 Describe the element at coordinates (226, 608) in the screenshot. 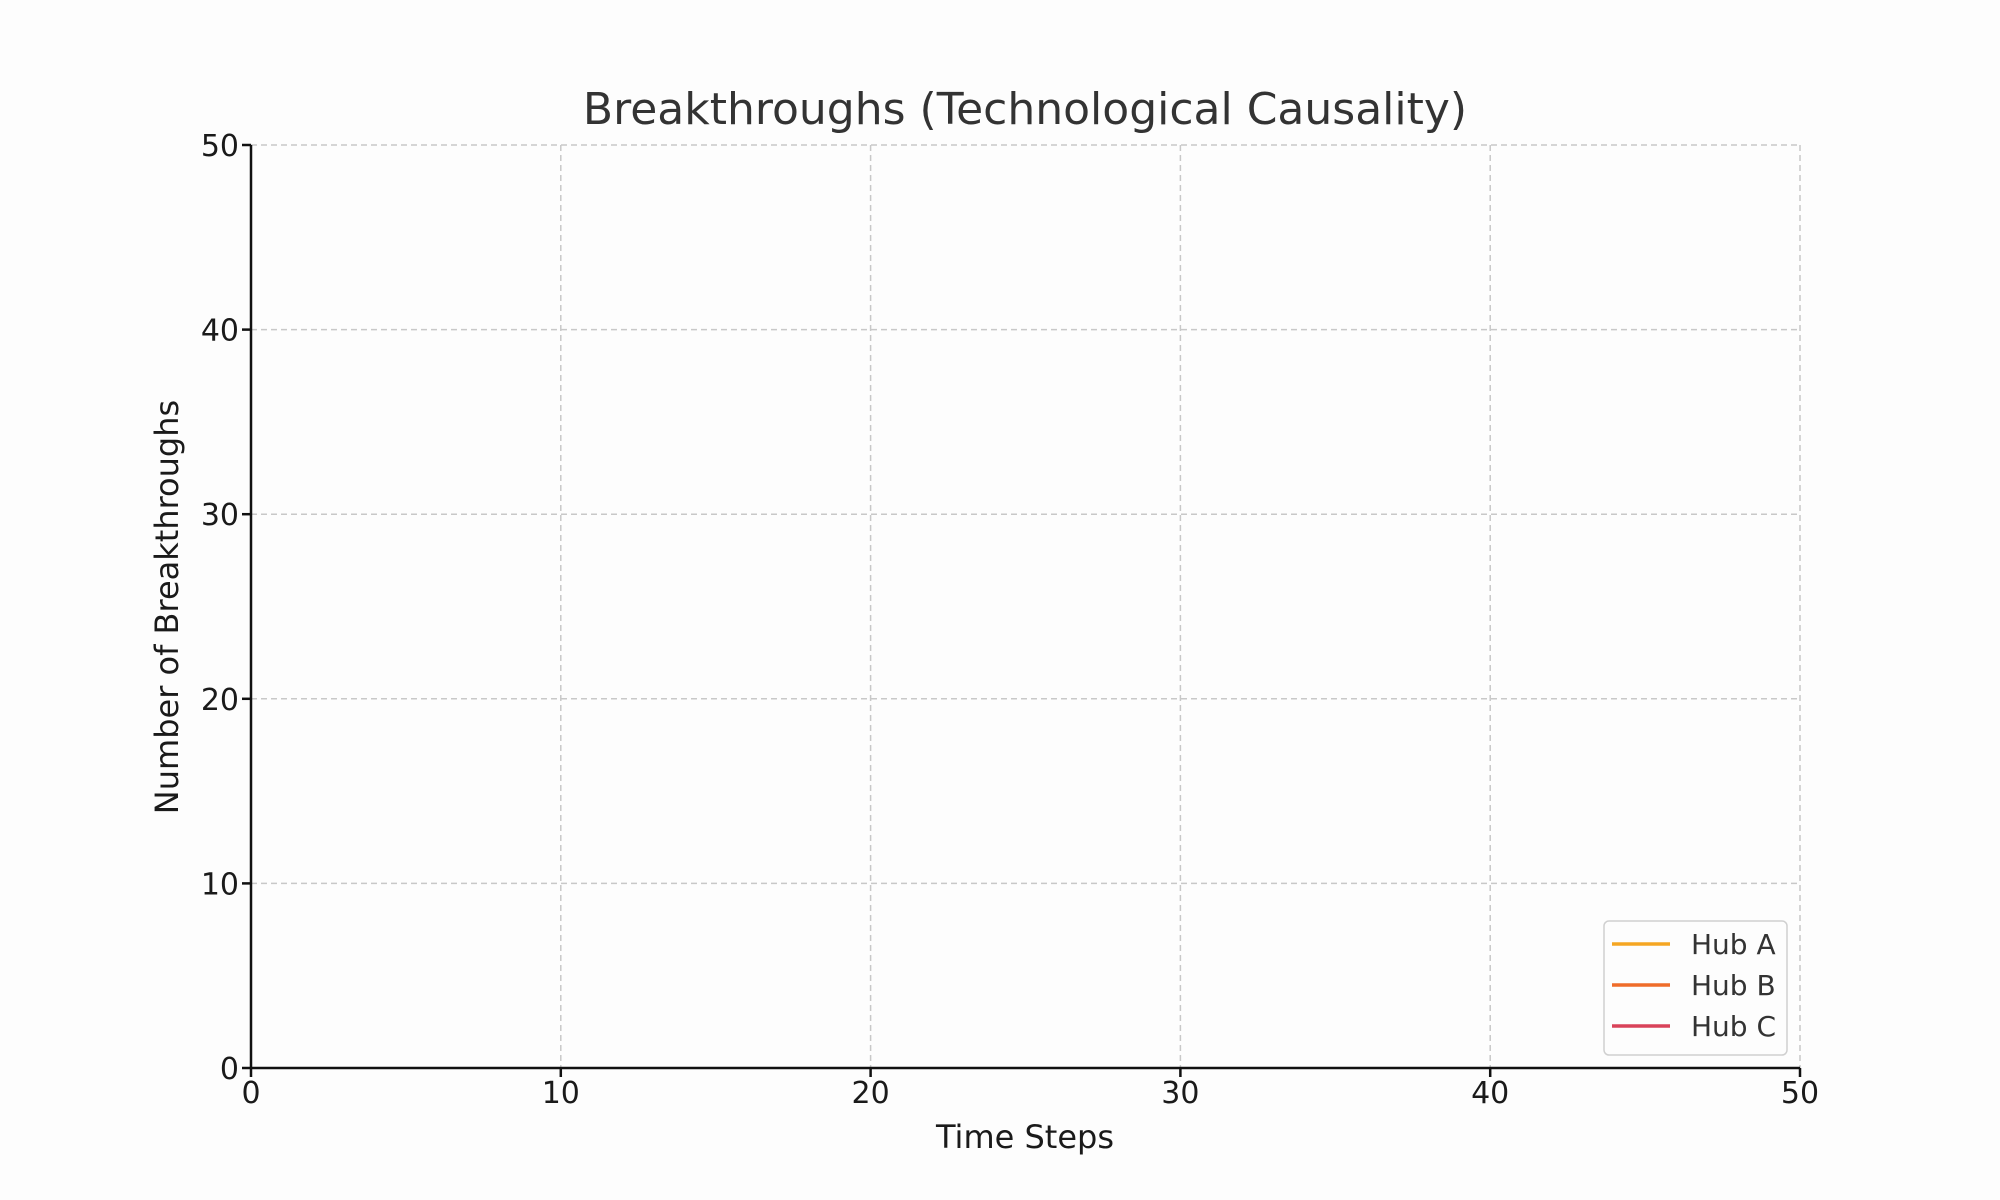

I see `y-axis-ticks: 0 10 20 30 40 50` at that location.